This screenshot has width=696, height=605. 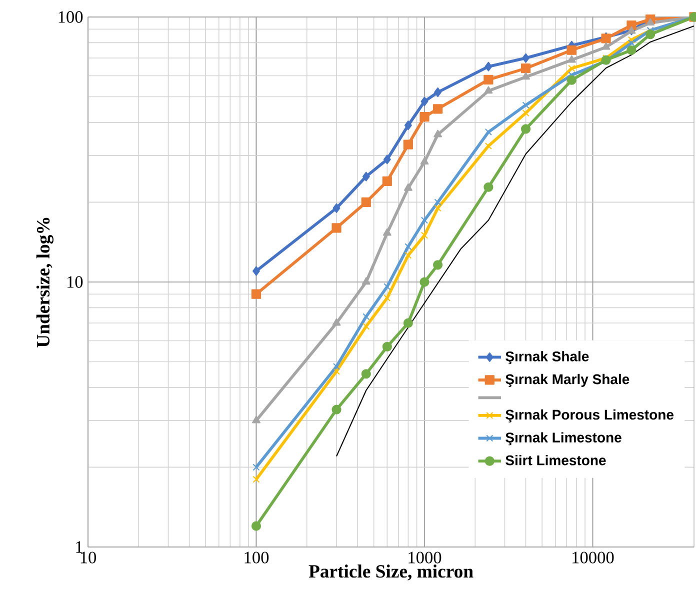 I want to click on legend-label: Siirt Limestone, so click(x=556, y=460).